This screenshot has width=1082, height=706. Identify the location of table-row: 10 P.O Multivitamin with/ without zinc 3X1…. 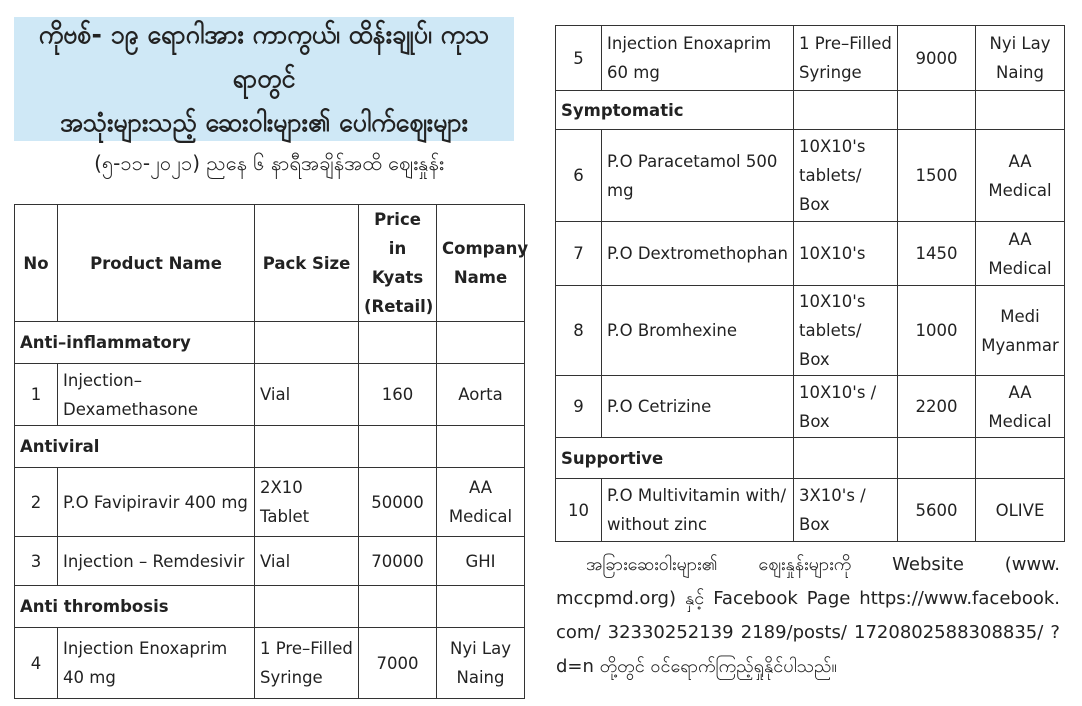
(810, 510).